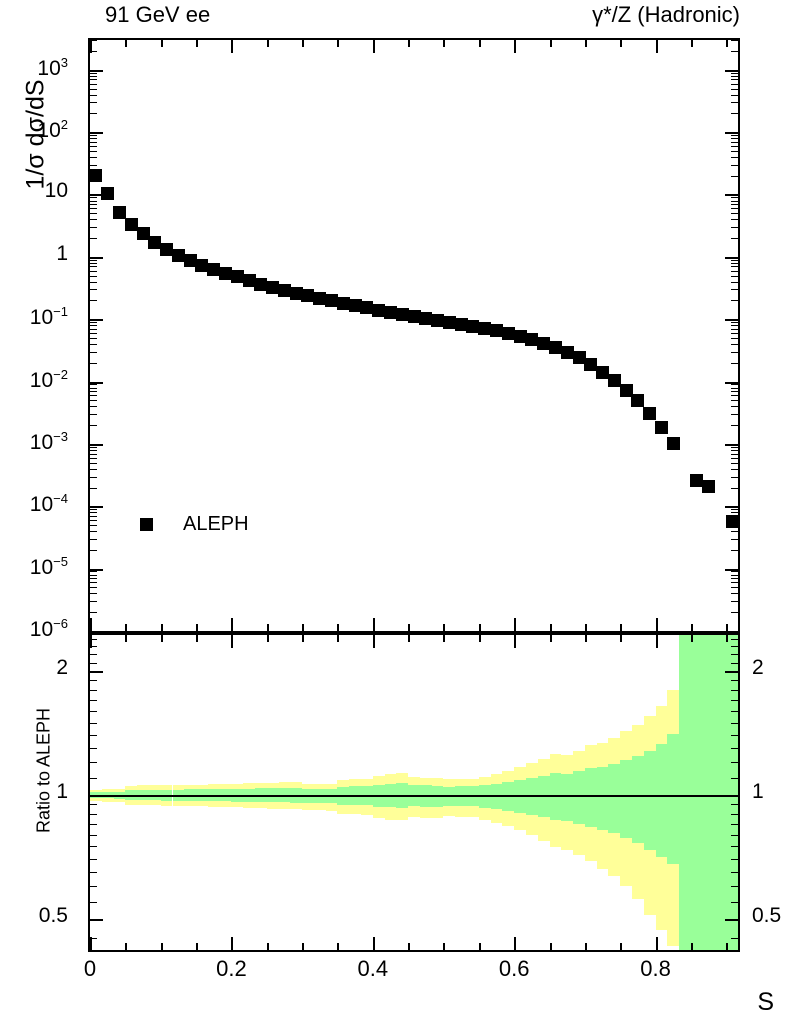  What do you see at coordinates (56, 191) in the screenshot?
I see `main-y-tick-label: 10` at bounding box center [56, 191].